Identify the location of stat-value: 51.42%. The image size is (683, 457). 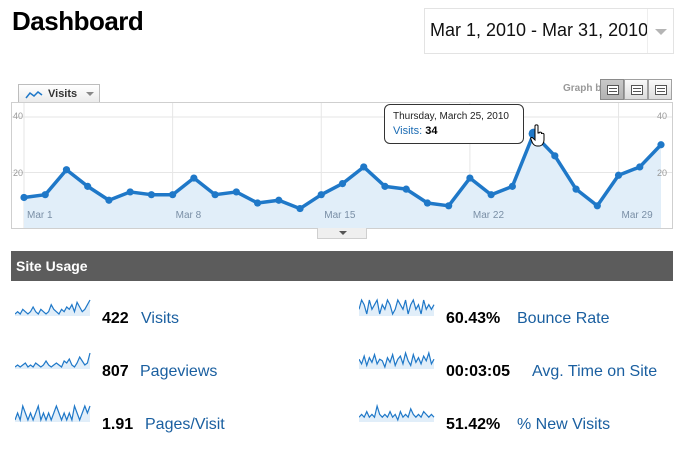
(473, 424).